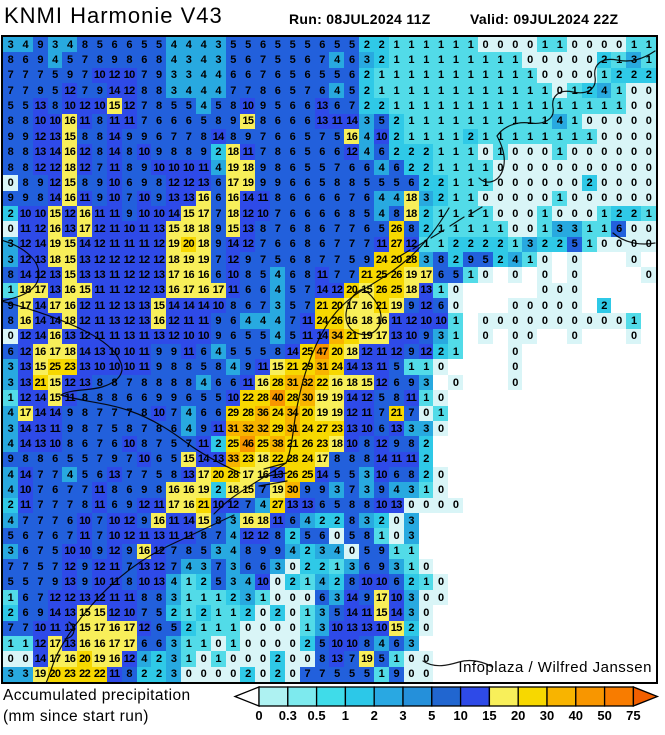 Image resolution: width=665 pixels, height=735 pixels. I want to click on grid-cell: 21, so click(396, 413).